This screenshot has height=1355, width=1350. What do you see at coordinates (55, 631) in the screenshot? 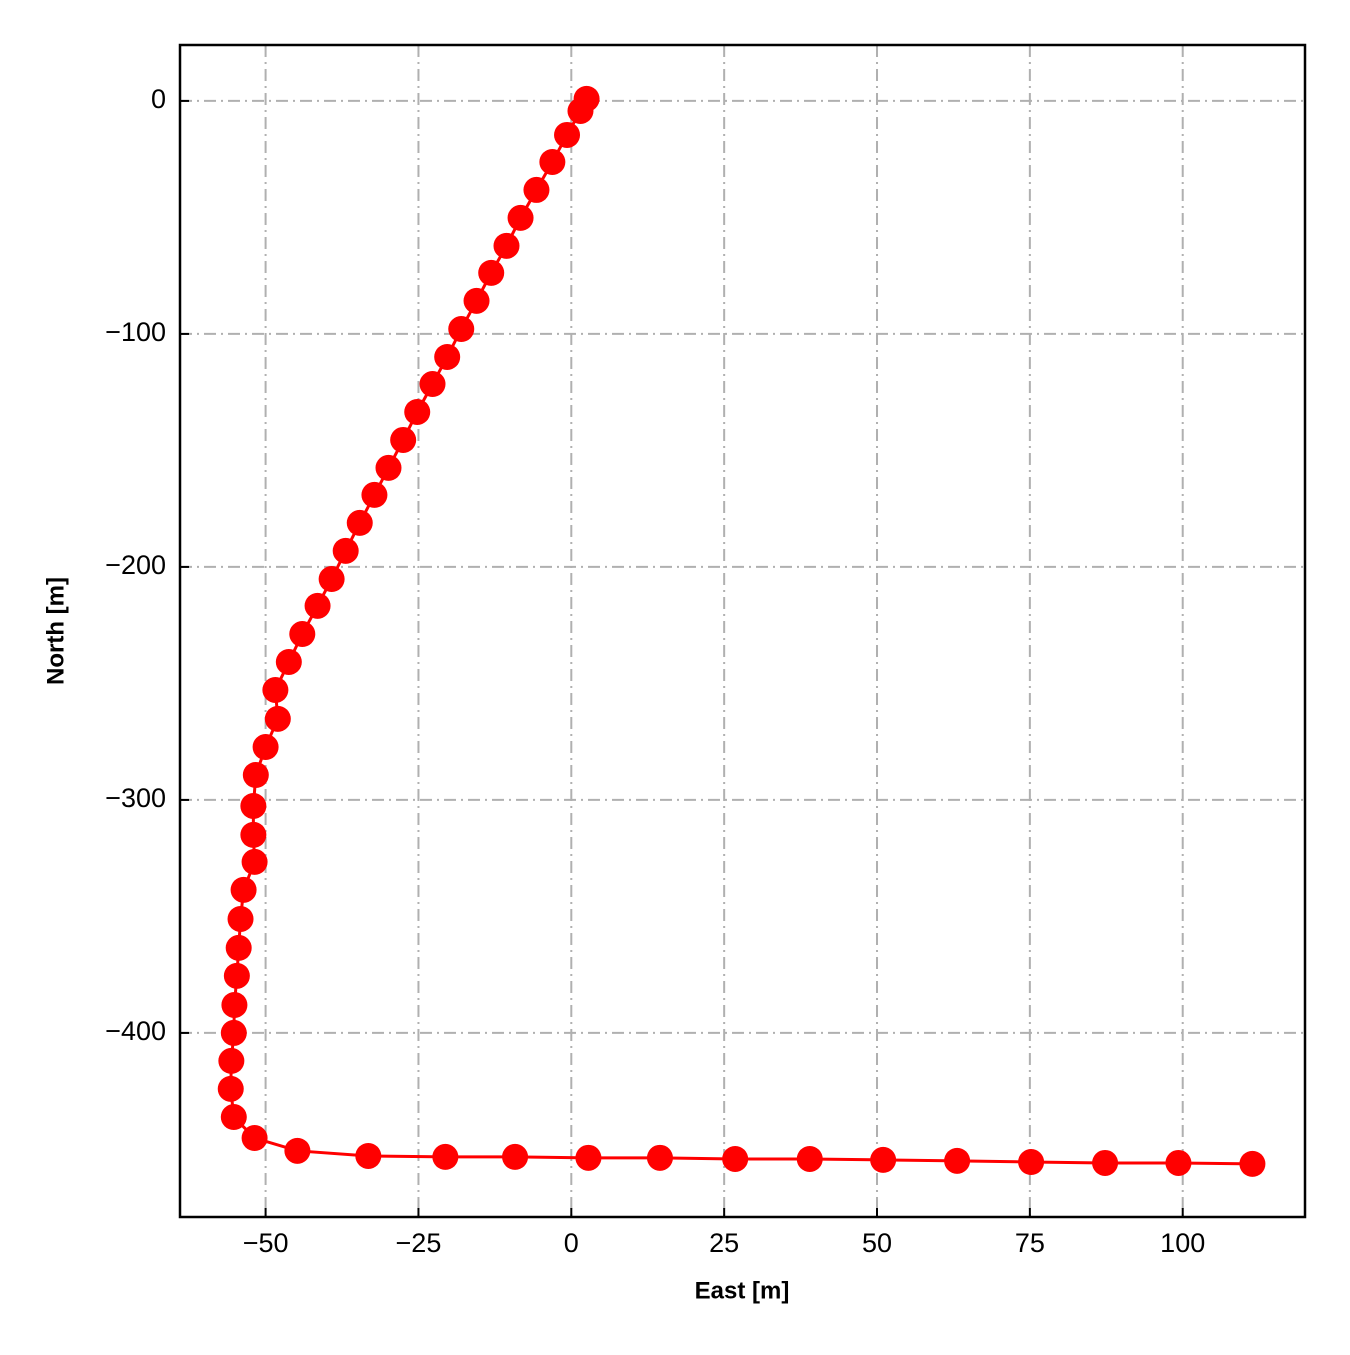
I see `y-axis-label: North [m]` at bounding box center [55, 631].